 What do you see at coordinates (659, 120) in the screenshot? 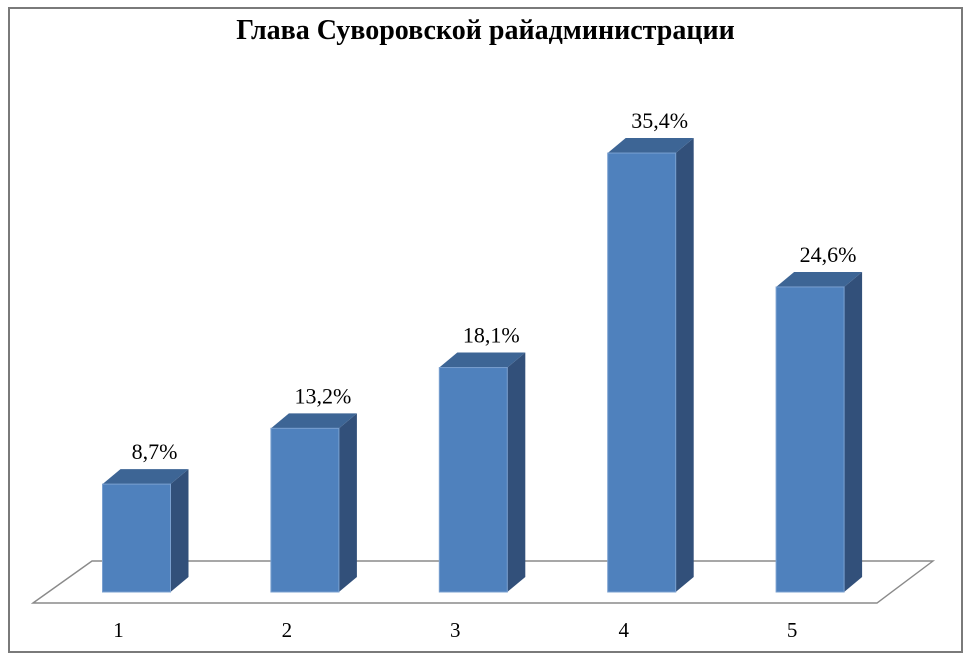
I see `value-label-4: 35,4%` at bounding box center [659, 120].